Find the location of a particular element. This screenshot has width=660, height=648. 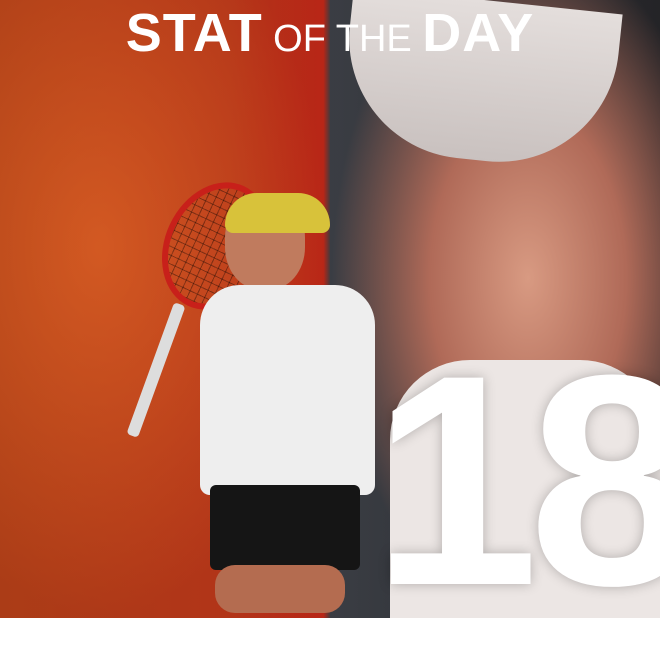

player-shirt-white is located at coordinates (287, 390).